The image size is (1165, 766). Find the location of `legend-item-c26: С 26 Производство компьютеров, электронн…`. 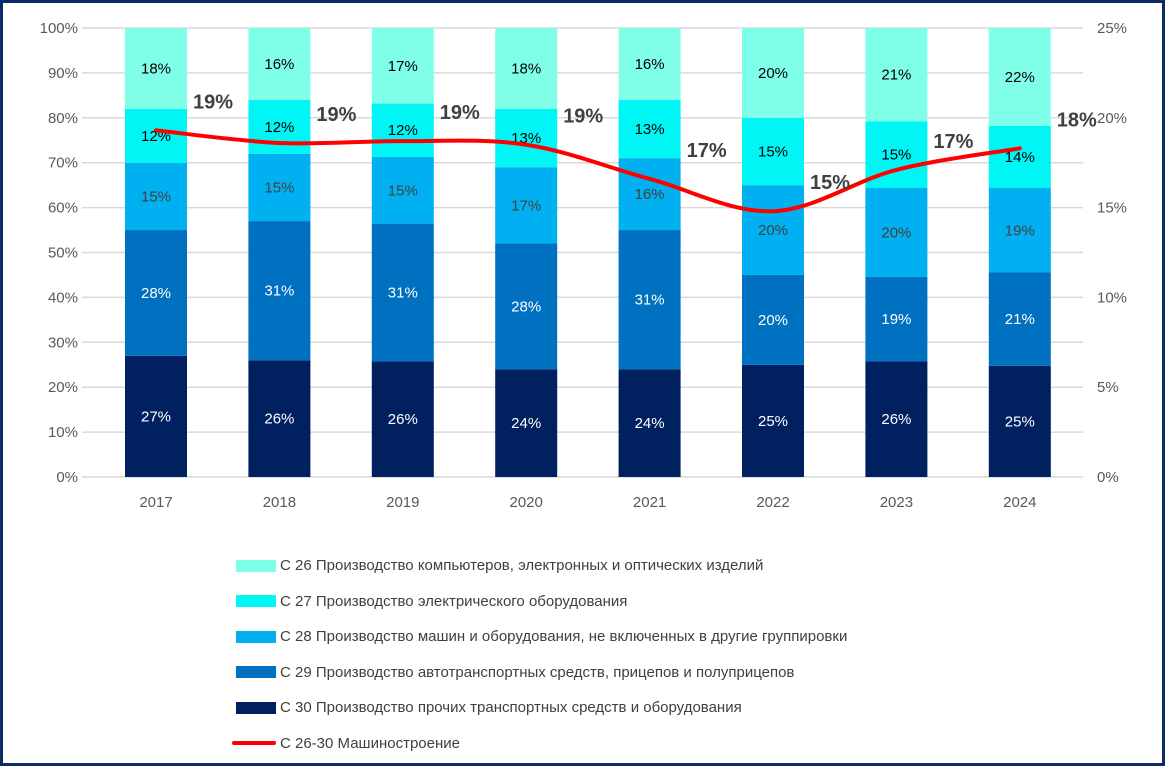

legend-item-c26: С 26 Производство компьютеров, электронн… is located at coordinates (541, 566).